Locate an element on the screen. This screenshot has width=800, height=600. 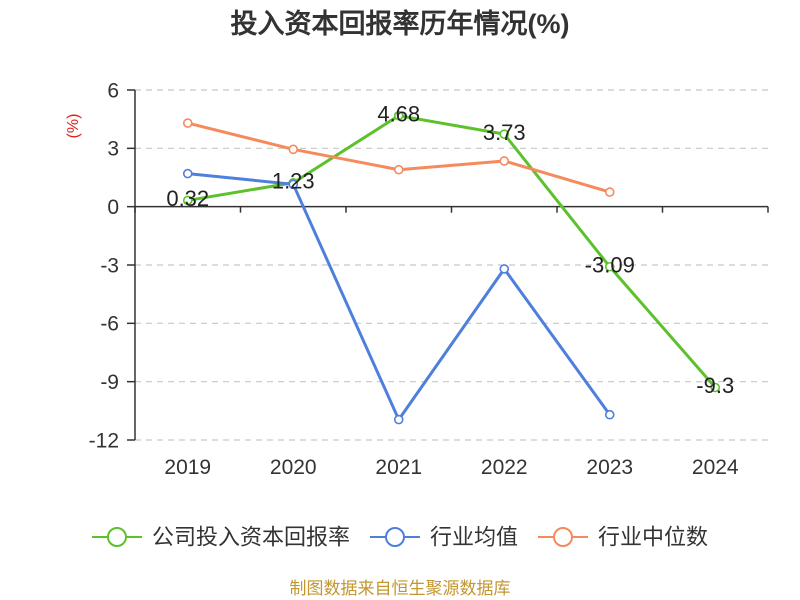
data-label: 3.73 is located at coordinates (504, 132).